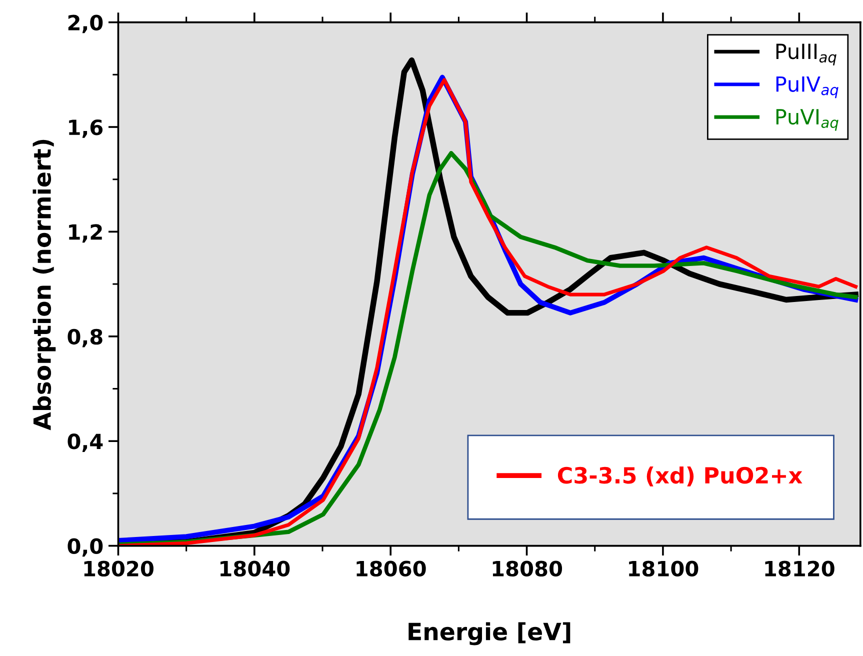  I want to click on x-tick-label: 18020, so click(119, 568).